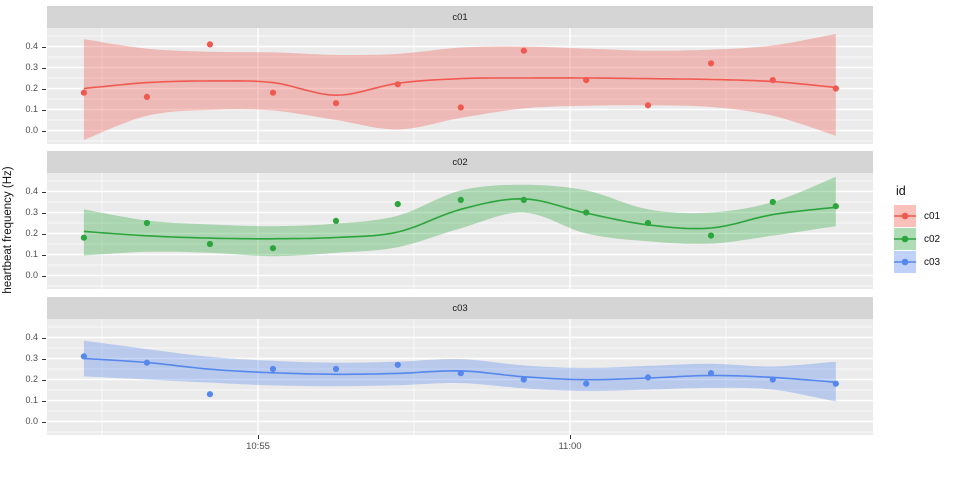  Describe the element at coordinates (570, 446) in the screenshot. I see `x-tick-label: 11:00` at that location.